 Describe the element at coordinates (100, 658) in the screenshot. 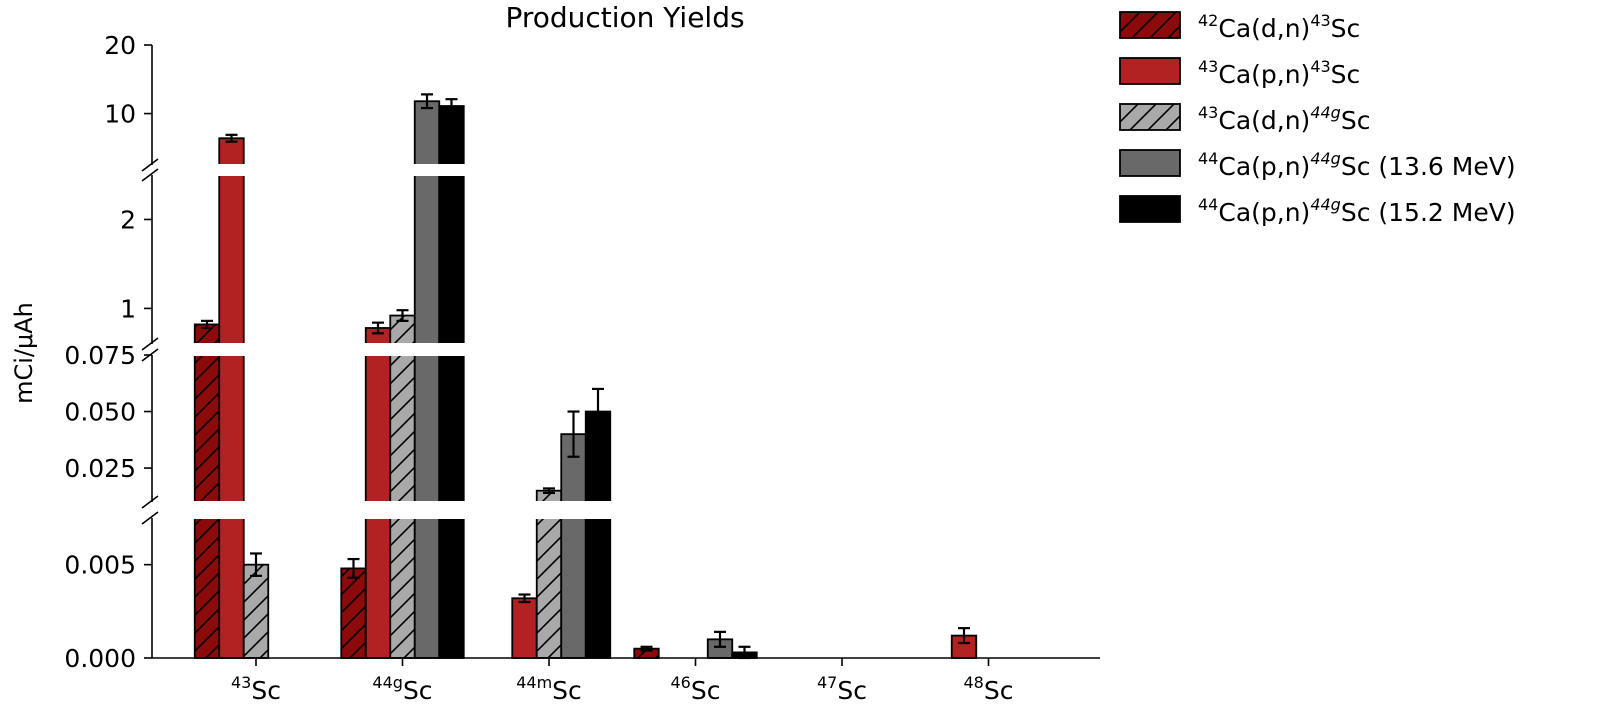

I see `y-tick-label: 0.000` at that location.